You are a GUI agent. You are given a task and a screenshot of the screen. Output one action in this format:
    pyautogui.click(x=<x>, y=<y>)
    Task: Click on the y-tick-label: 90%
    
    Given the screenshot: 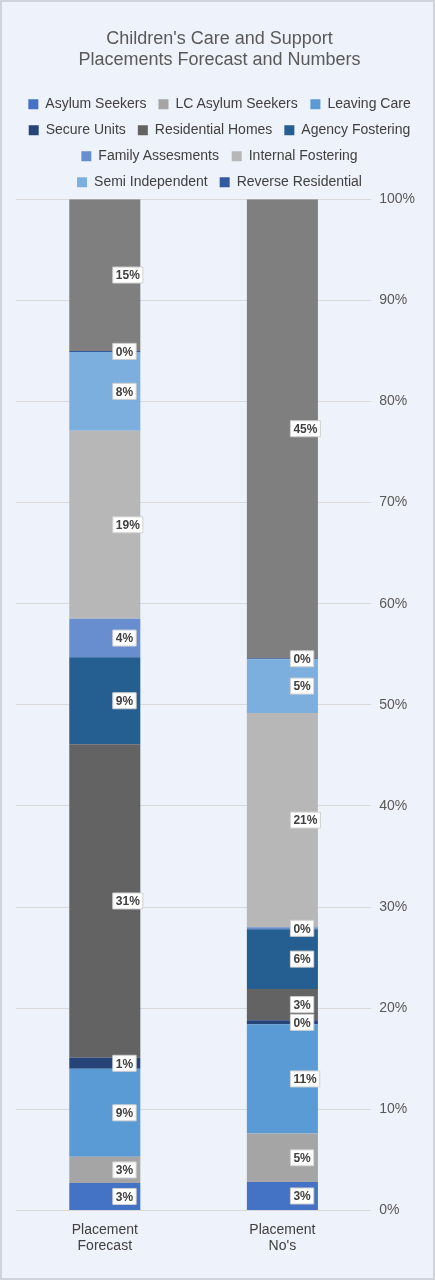 What is the action you would take?
    pyautogui.click(x=393, y=299)
    